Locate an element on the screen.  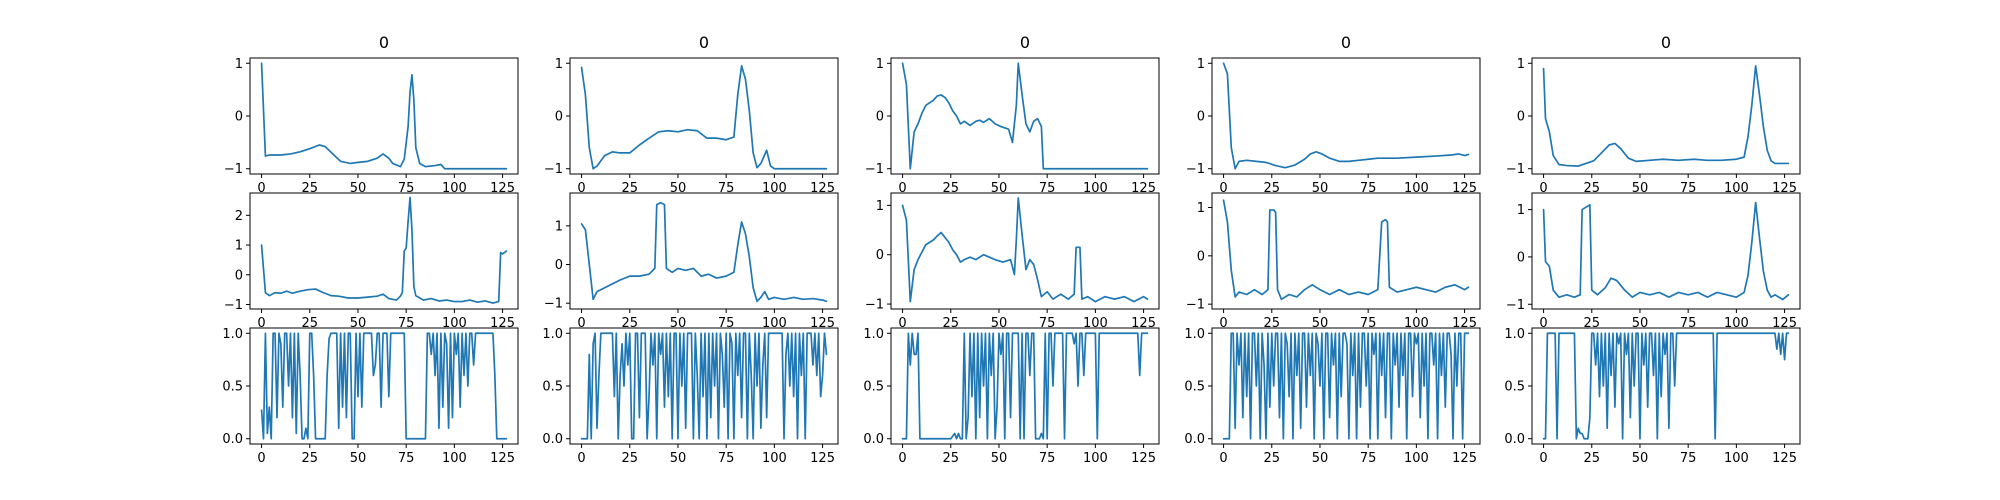
subplot-r0-c2: 0 25 50 75 100 125 −1 0 1 0 is located at coordinates (1012, 114).